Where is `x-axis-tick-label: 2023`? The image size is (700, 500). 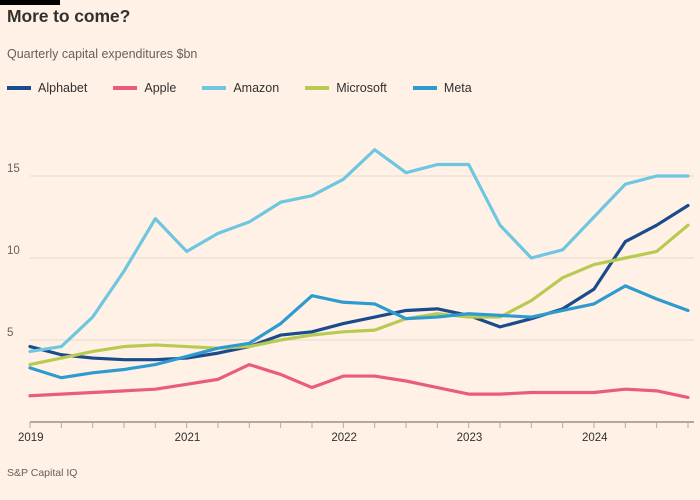 x-axis-tick-label: 2023 is located at coordinates (469, 438).